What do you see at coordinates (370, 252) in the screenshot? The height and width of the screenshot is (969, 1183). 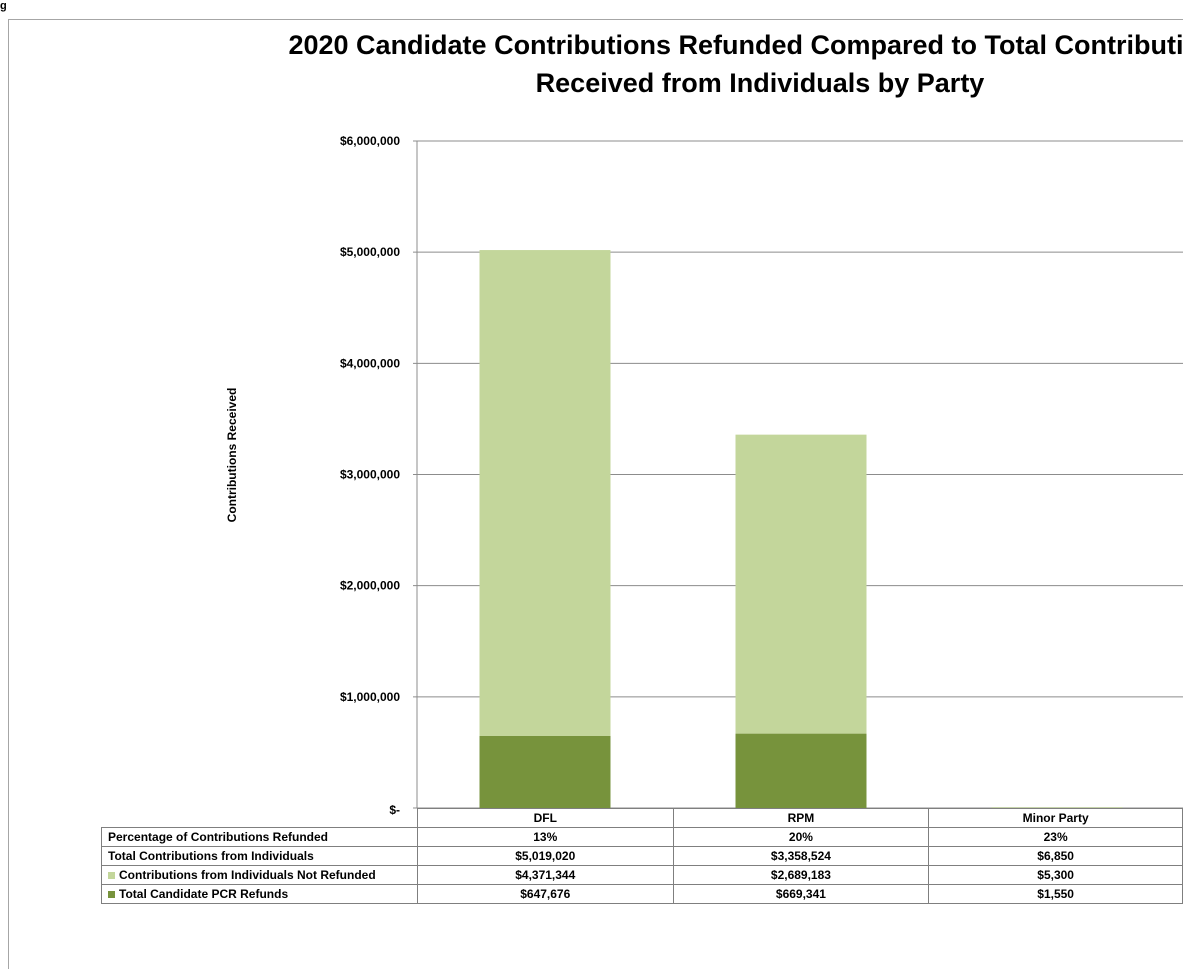 I see `y-tick-label: $5,000,000` at bounding box center [370, 252].